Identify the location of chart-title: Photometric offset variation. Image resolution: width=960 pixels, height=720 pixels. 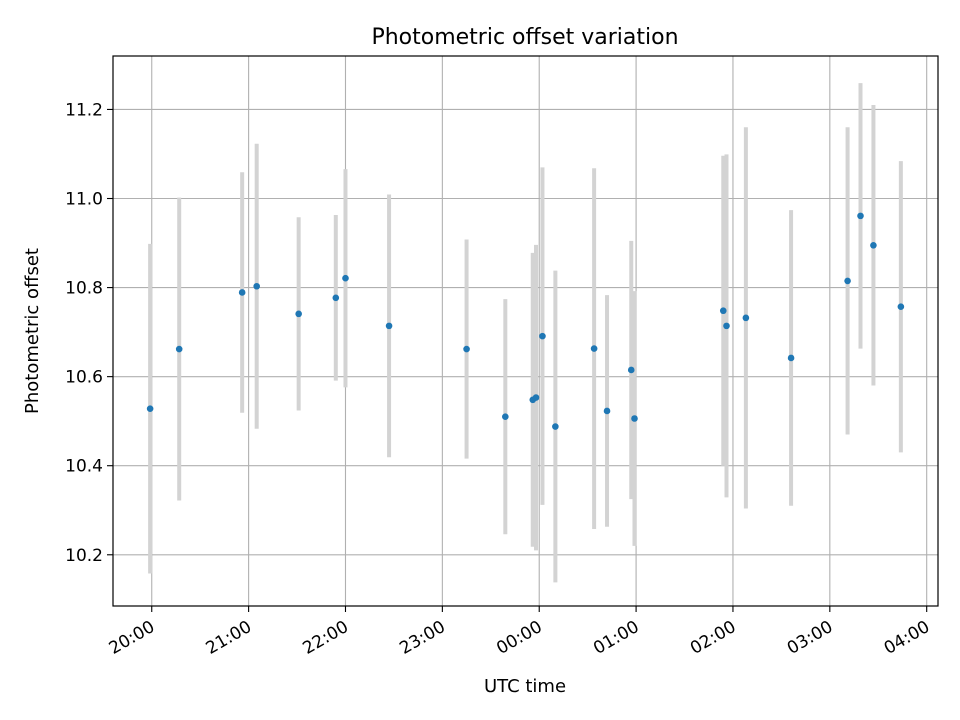
(524, 37).